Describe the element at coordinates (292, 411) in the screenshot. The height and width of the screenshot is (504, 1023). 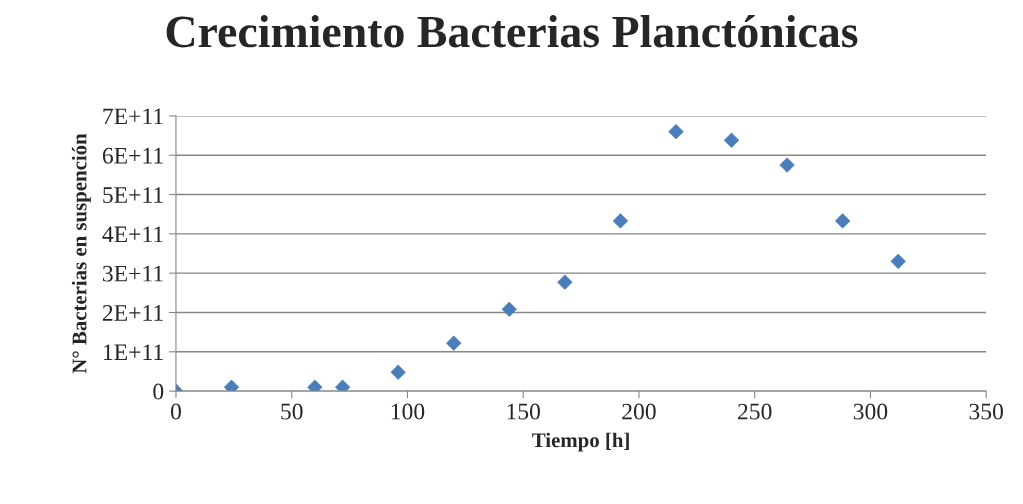
I see `x-tick-label: 50` at that location.